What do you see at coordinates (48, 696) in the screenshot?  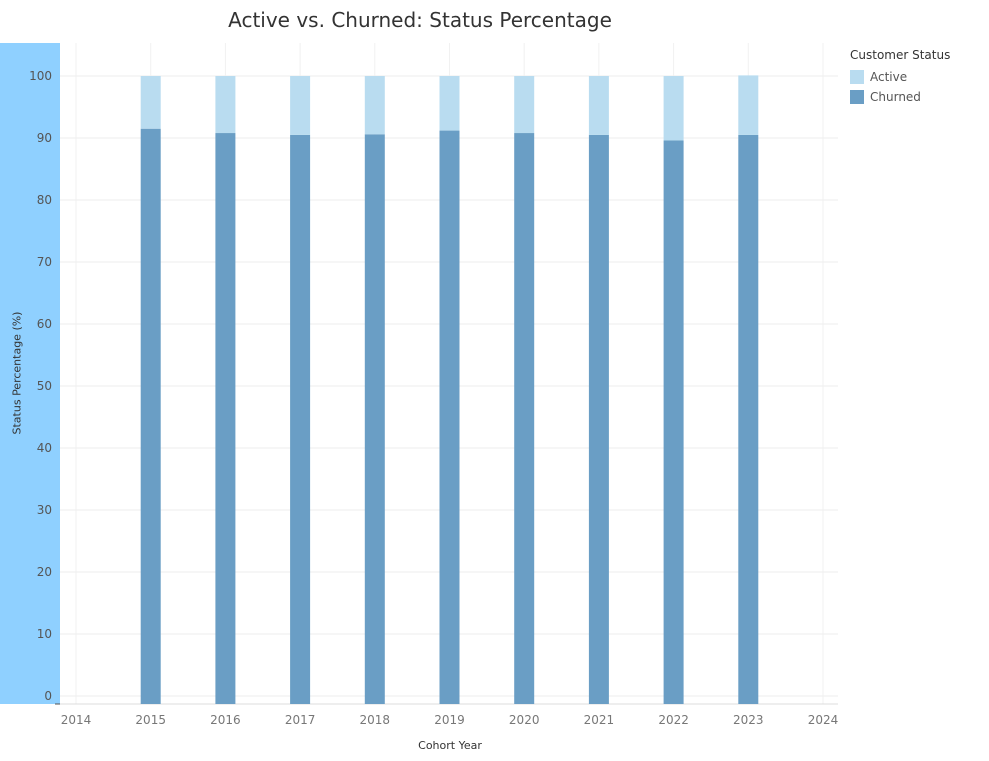 I see `y-tick-label: 0` at bounding box center [48, 696].